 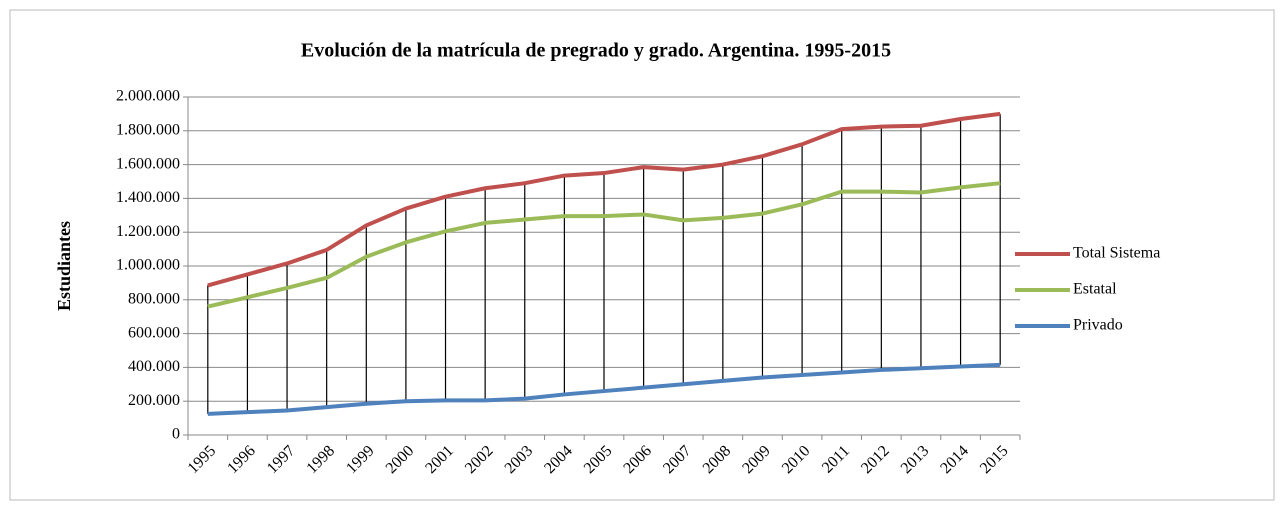 I want to click on y-tick-label: 800.000, so click(x=154, y=298).